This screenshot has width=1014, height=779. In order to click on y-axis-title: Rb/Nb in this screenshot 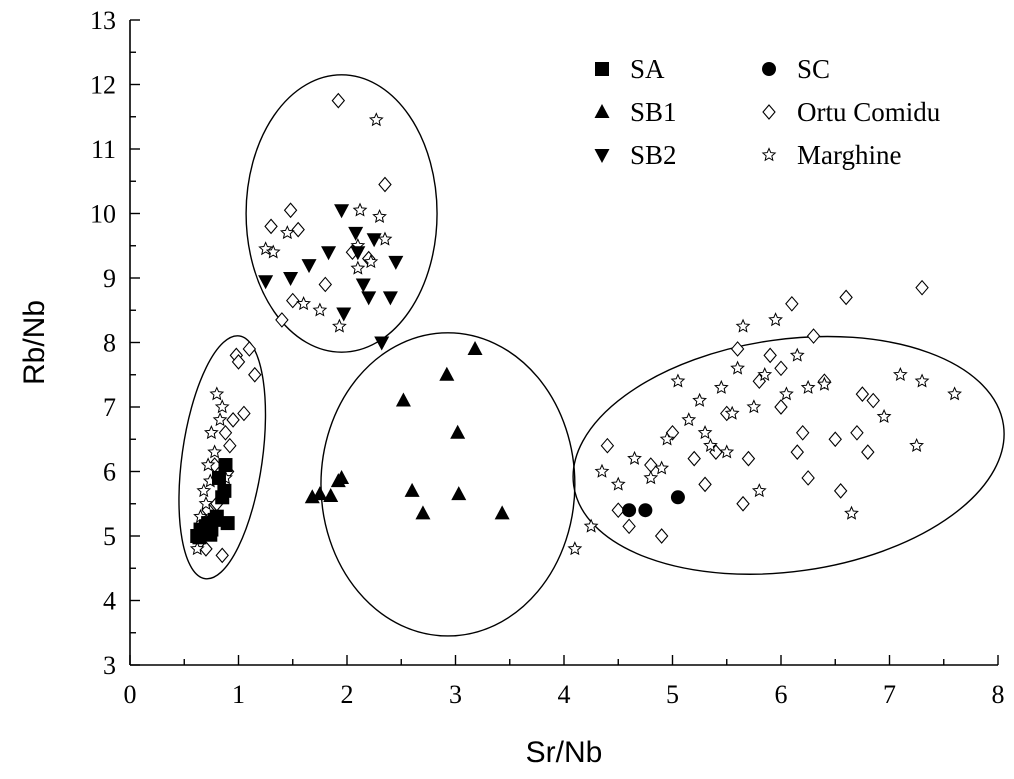, I will do `click(34, 342)`.